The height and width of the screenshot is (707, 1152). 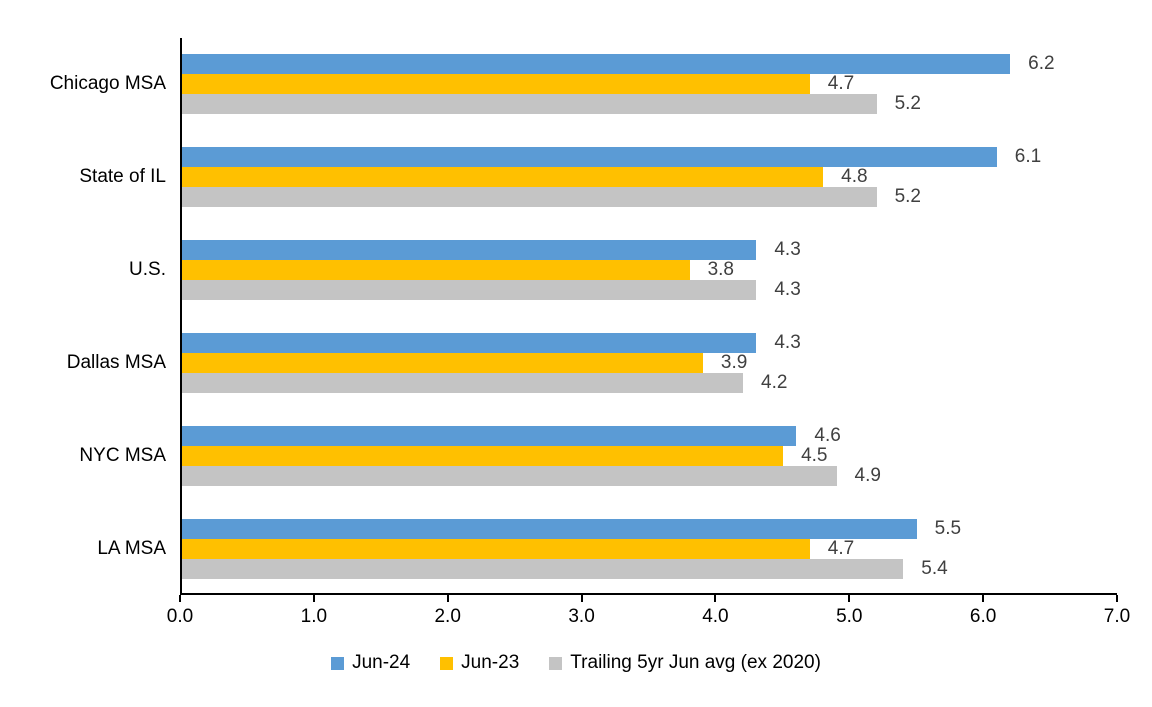 I want to click on bar-row: 4.2, so click(x=649, y=382).